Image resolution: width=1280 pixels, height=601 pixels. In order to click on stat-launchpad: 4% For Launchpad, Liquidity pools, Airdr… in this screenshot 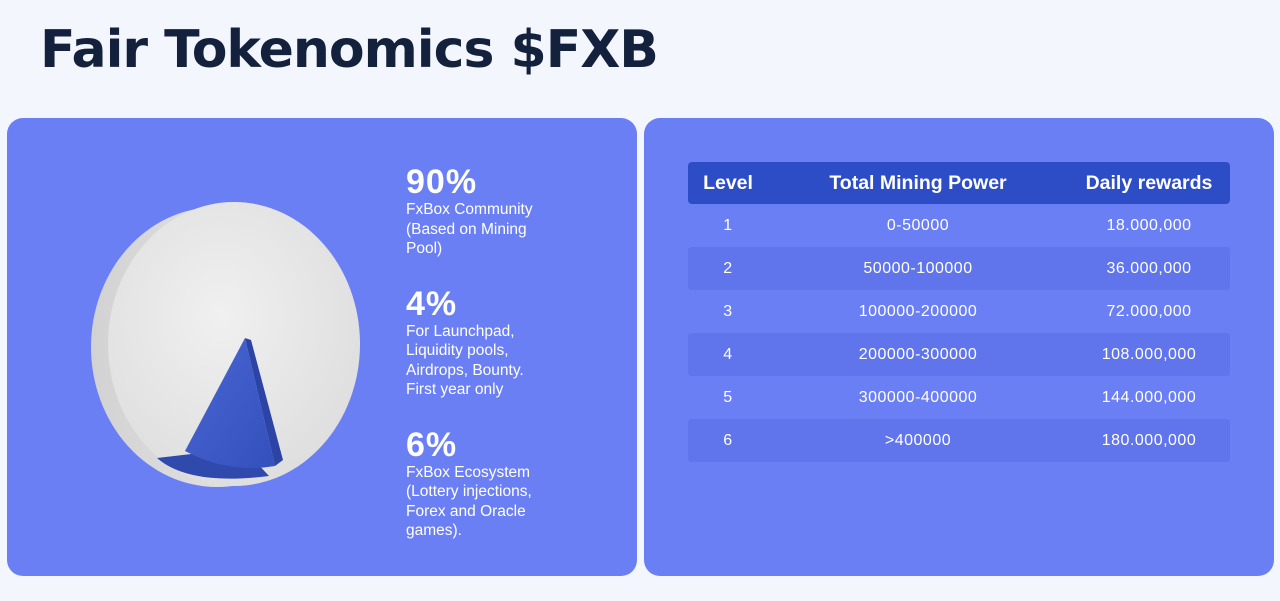, I will do `click(506, 343)`.